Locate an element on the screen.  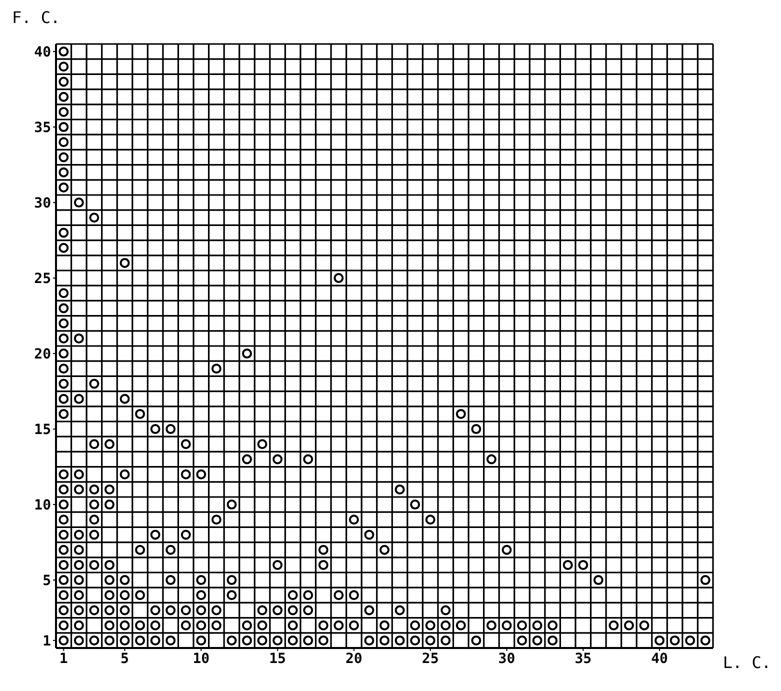
x-tick-label: 40 is located at coordinates (659, 658).